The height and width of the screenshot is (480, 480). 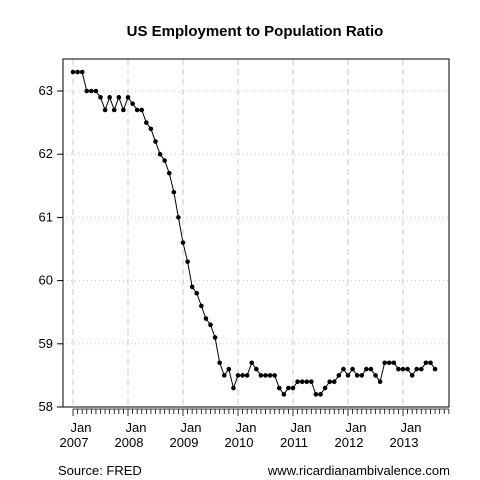 I want to click on x-tick-year-label: 2010, so click(x=239, y=442).